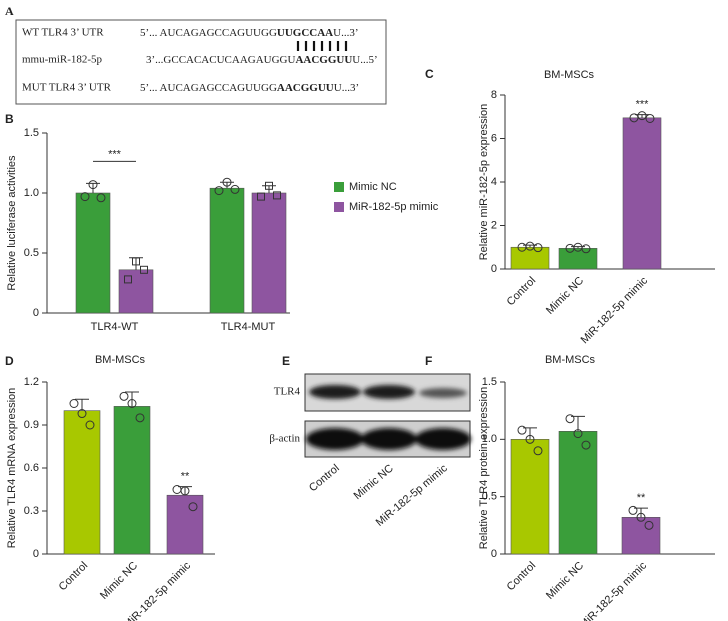 The image size is (728, 621). What do you see at coordinates (220, 60) in the screenshot?
I see `sequence-part: 3’...GCCACACUCAAGAUGGU` at bounding box center [220, 60].